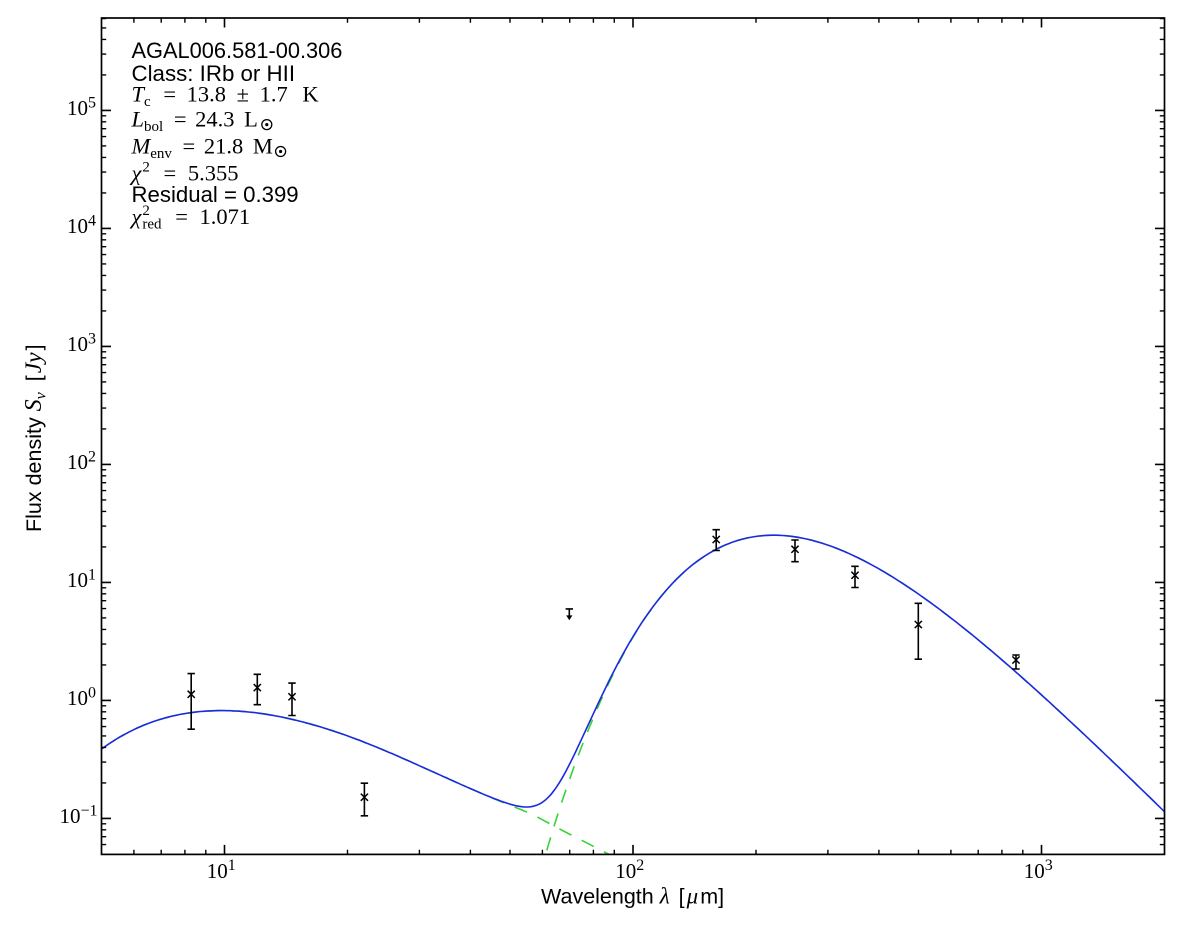 Image resolution: width=1200 pixels, height=933 pixels. Describe the element at coordinates (237, 50) in the screenshot. I see `svg-text: AGAL006.581-00.306` at that location.